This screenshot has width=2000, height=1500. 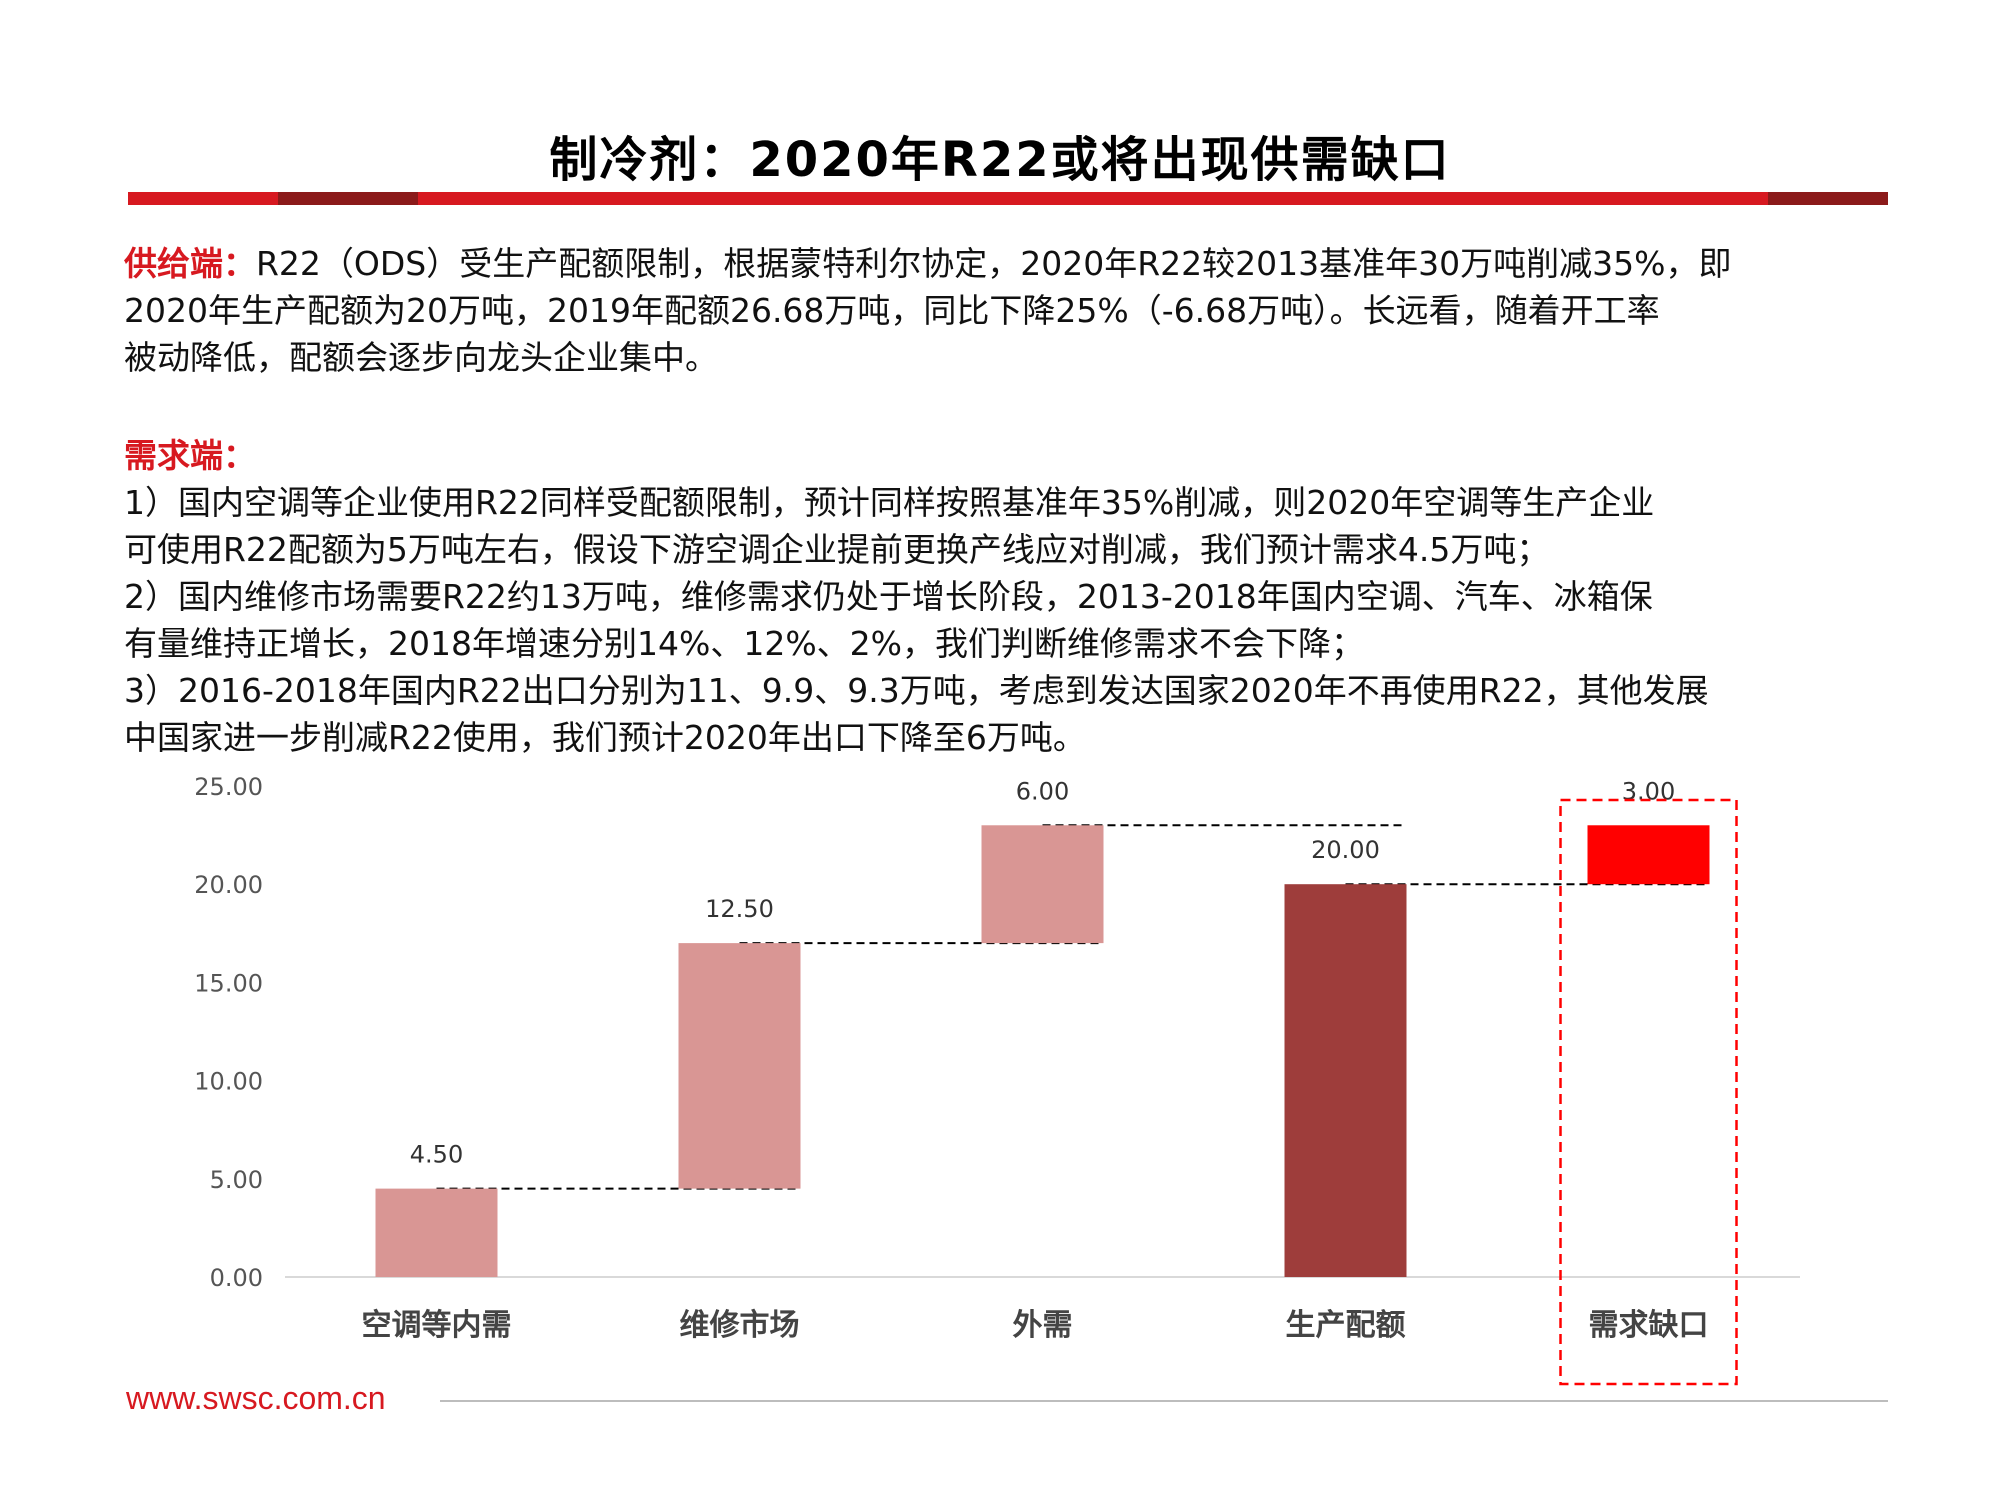 What do you see at coordinates (739, 909) in the screenshot?
I see `data-label: 12.50` at bounding box center [739, 909].